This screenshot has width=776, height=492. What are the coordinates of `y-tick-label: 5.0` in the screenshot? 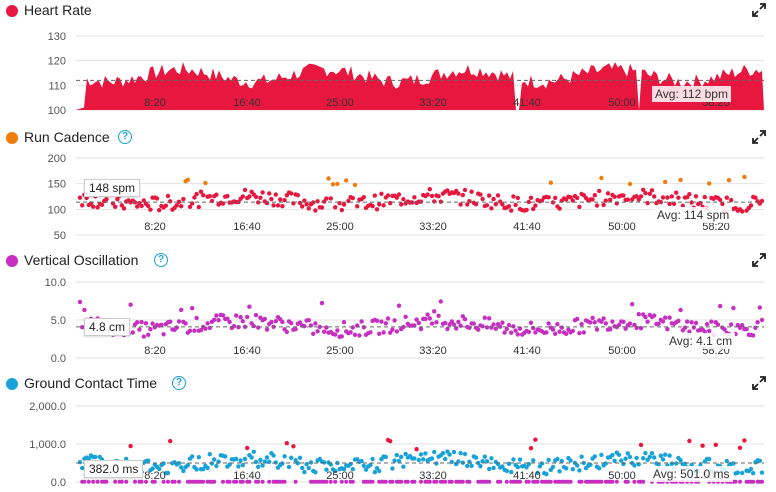 It's located at (58, 321).